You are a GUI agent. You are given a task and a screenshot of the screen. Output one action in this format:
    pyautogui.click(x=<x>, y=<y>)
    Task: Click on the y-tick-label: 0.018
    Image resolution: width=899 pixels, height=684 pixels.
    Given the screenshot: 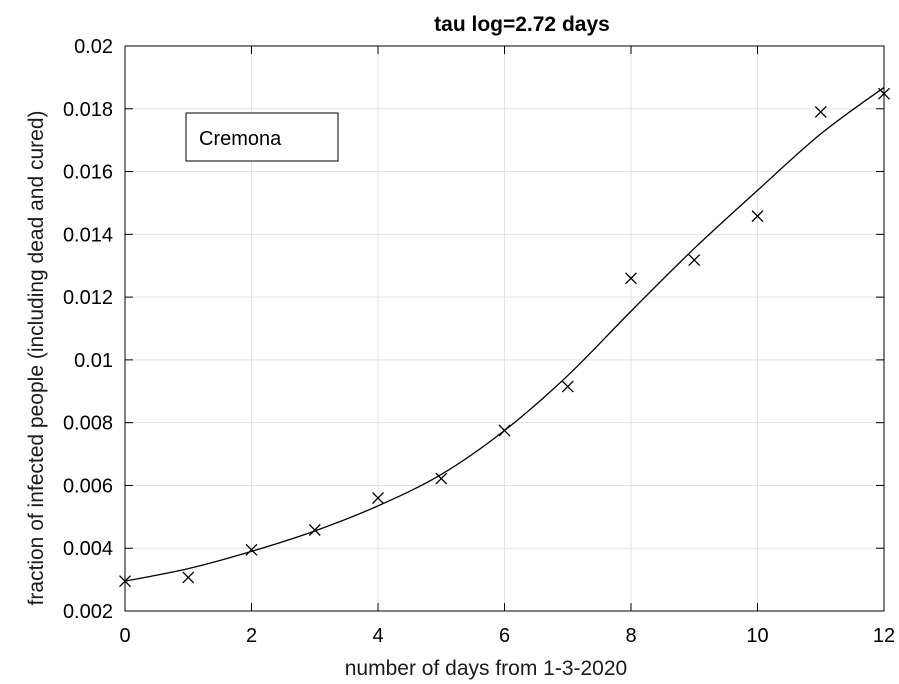 What is the action you would take?
    pyautogui.click(x=88, y=110)
    